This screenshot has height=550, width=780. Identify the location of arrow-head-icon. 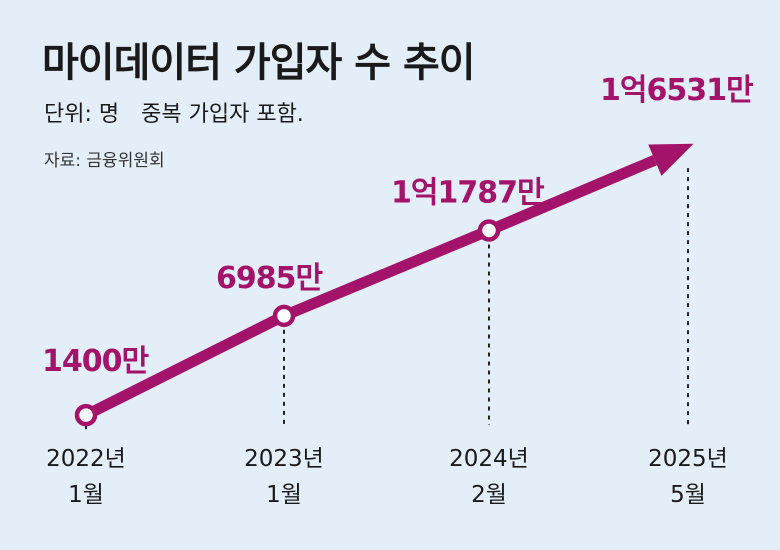
(671, 159).